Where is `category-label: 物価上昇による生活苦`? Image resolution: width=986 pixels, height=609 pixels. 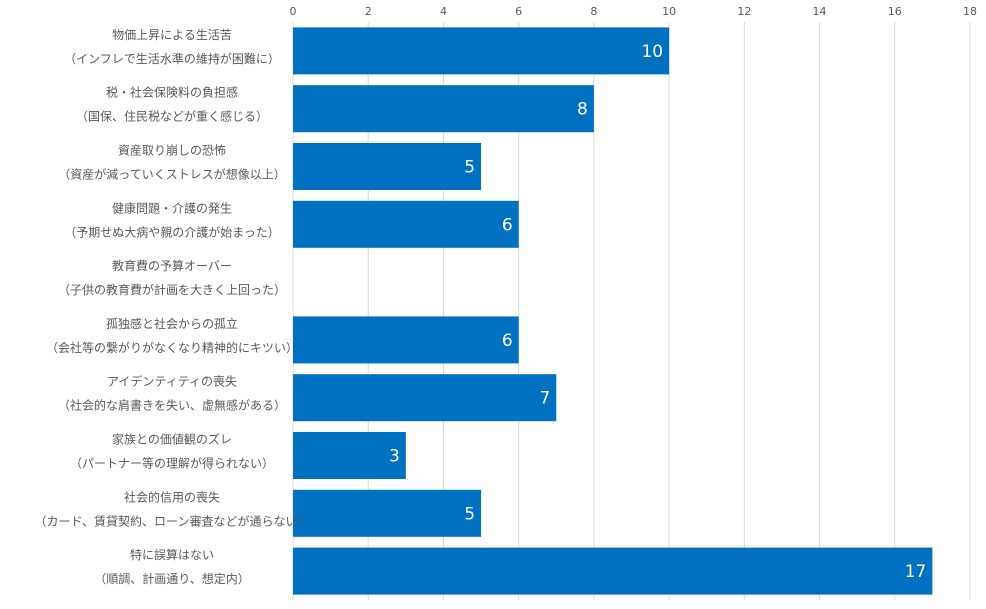 category-label: 物価上昇による生活苦 is located at coordinates (172, 35).